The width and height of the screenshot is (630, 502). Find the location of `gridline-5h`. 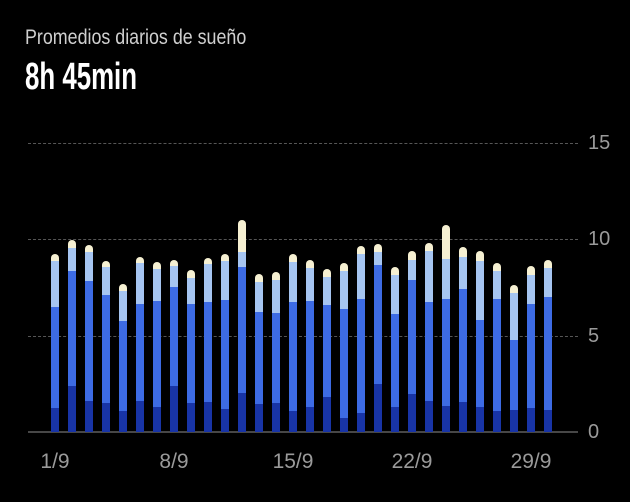

gridline-5h is located at coordinates (303, 336).